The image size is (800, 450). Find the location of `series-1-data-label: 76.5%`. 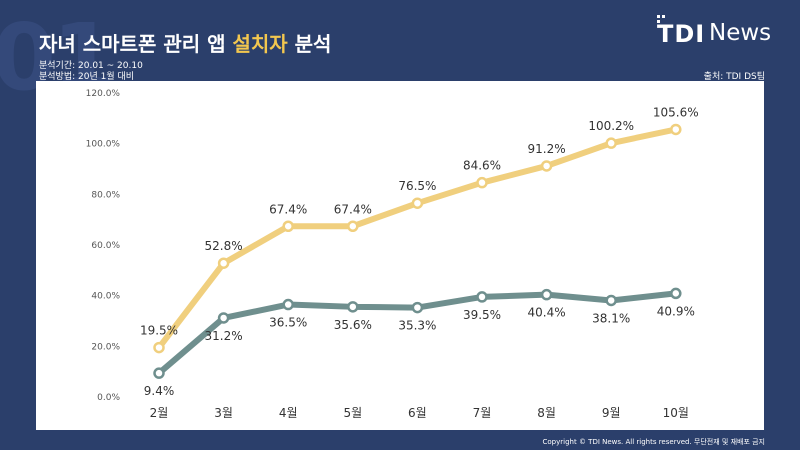

series-1-data-label: 76.5% is located at coordinates (417, 186).